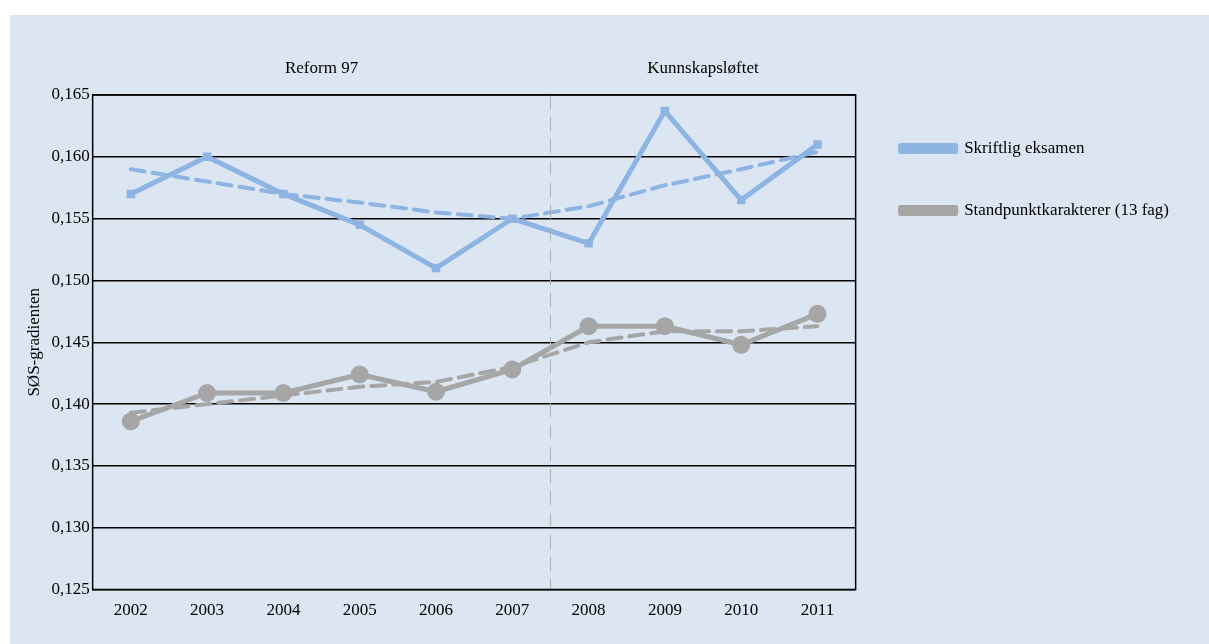  I want to click on y-tick-label: 0,135, so click(70, 465).